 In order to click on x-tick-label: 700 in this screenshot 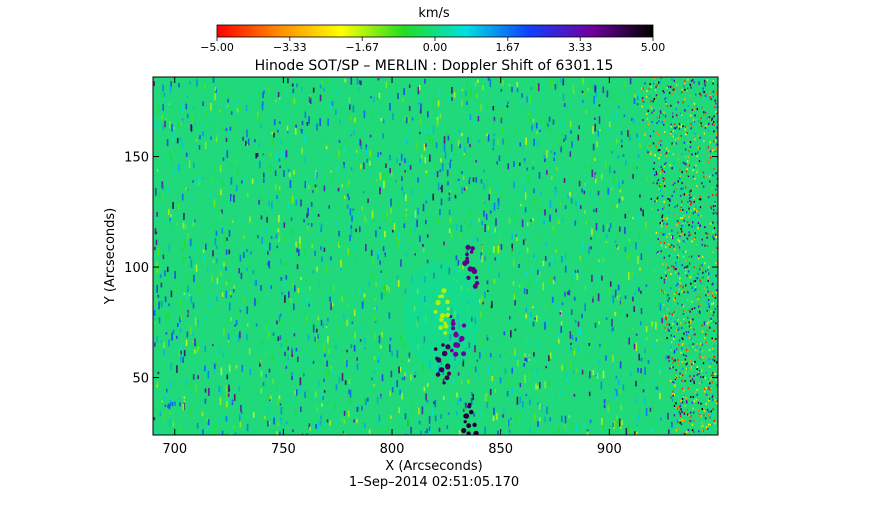, I will do `click(174, 449)`.